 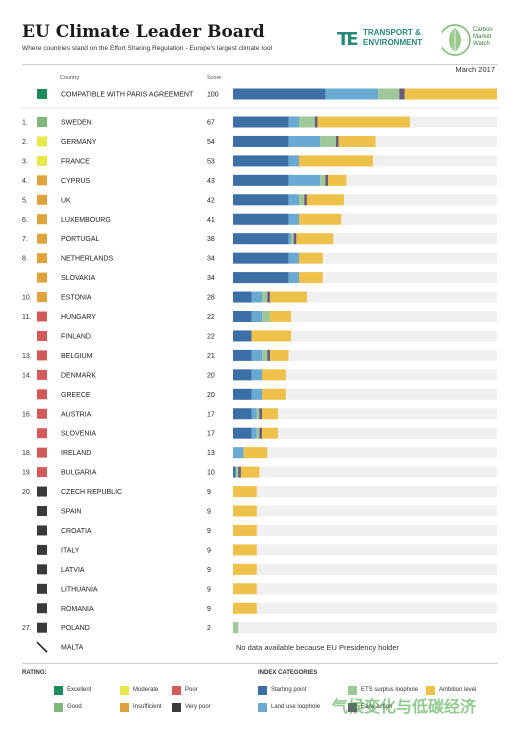 I want to click on country-label-denmark: DENMARK, so click(x=78, y=375).